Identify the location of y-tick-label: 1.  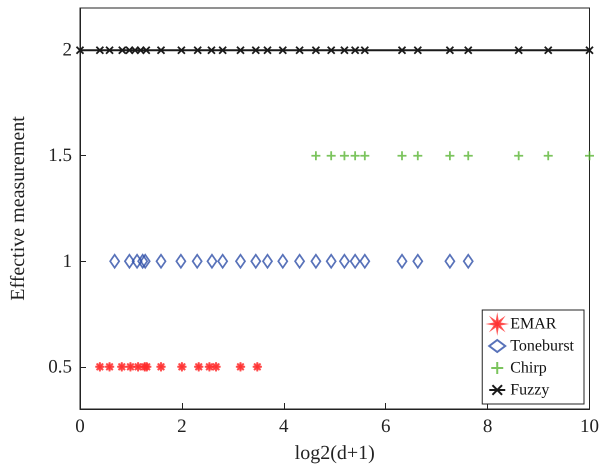
(67, 261).